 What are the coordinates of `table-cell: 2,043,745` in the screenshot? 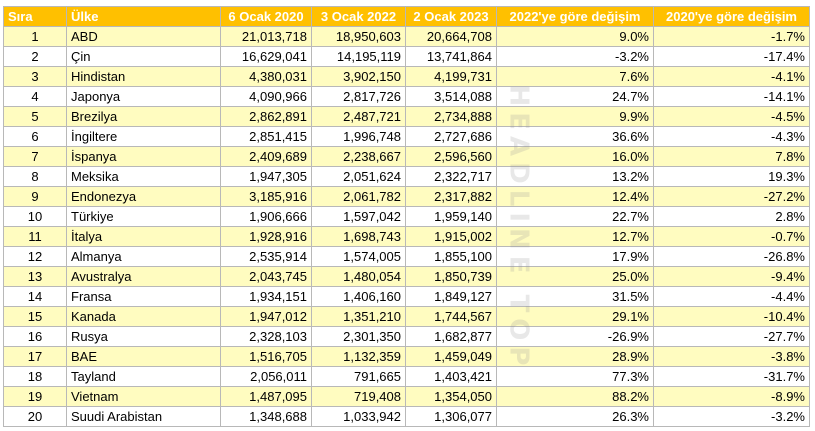 It's located at (266, 276).